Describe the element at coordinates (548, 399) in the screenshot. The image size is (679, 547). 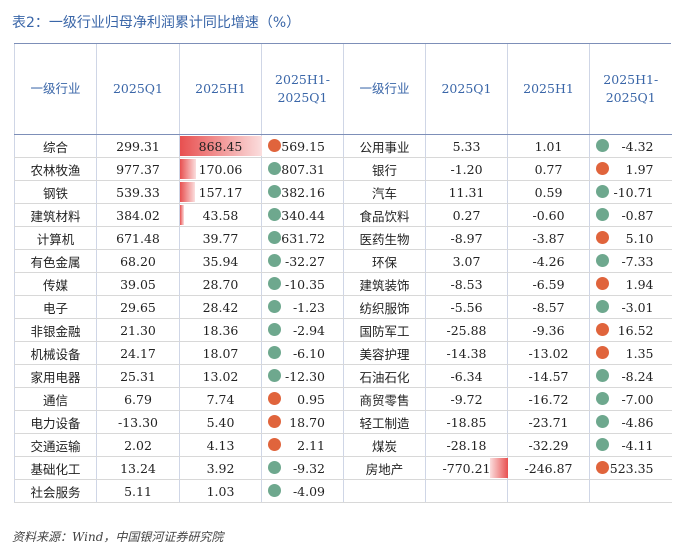
I see `h1-value: -16.72` at that location.